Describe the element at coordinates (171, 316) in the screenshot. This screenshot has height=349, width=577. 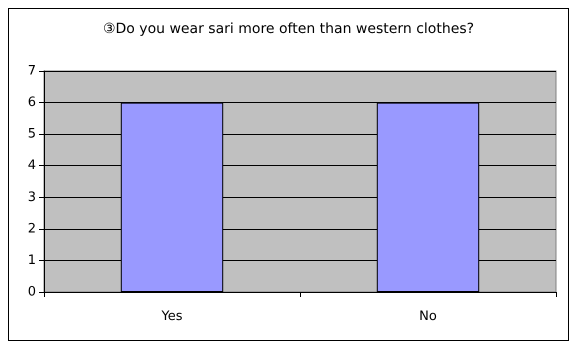
I see `x-tick-label: Yes` at that location.